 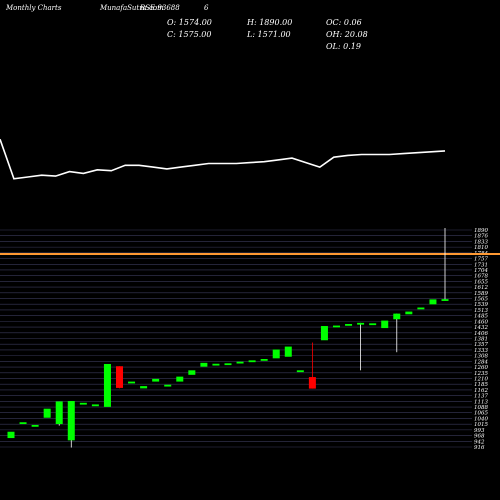 What do you see at coordinates (479, 442) in the screenshot?
I see `y-tick-label: 942` at bounding box center [479, 442].